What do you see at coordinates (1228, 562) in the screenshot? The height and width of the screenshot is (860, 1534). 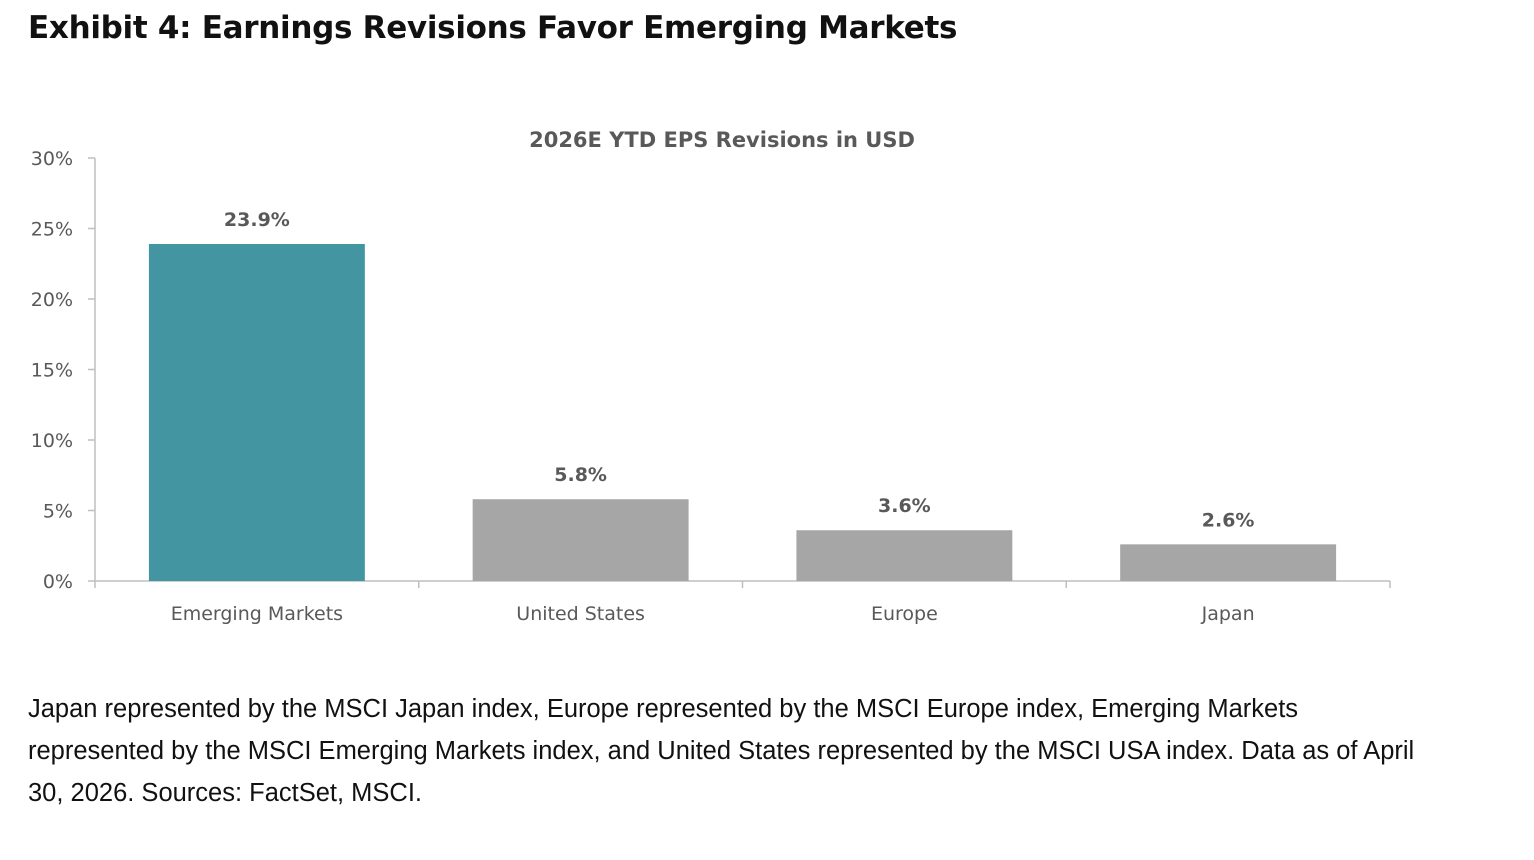 I see `bar-japan` at bounding box center [1228, 562].